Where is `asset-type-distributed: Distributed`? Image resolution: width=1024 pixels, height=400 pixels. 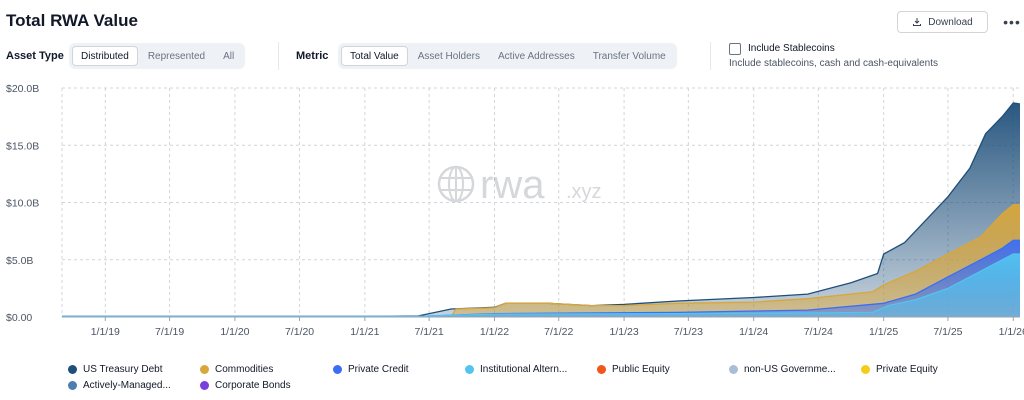 asset-type-distributed: Distributed is located at coordinates (105, 56).